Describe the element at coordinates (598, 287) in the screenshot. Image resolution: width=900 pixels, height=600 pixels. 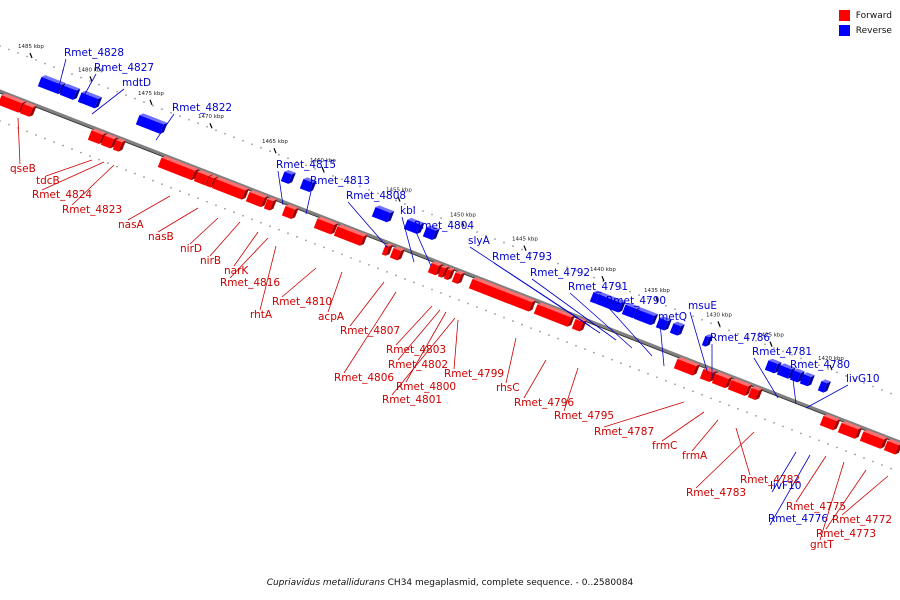
I see `reverse-gene-label: Rmet_4791` at that location.